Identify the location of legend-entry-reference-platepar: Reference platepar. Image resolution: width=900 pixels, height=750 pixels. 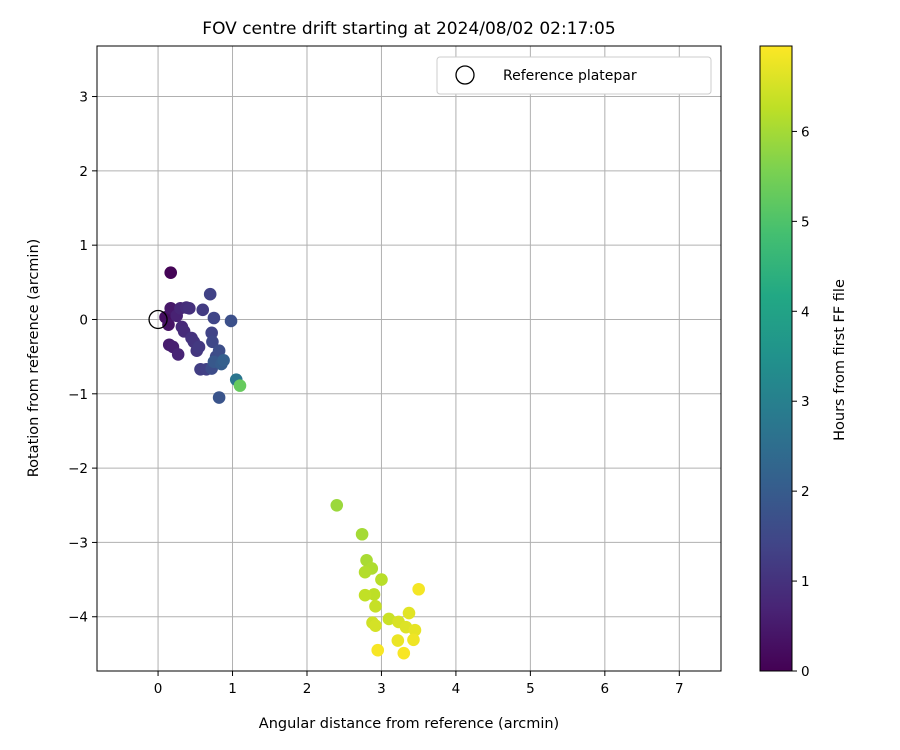
(570, 76).